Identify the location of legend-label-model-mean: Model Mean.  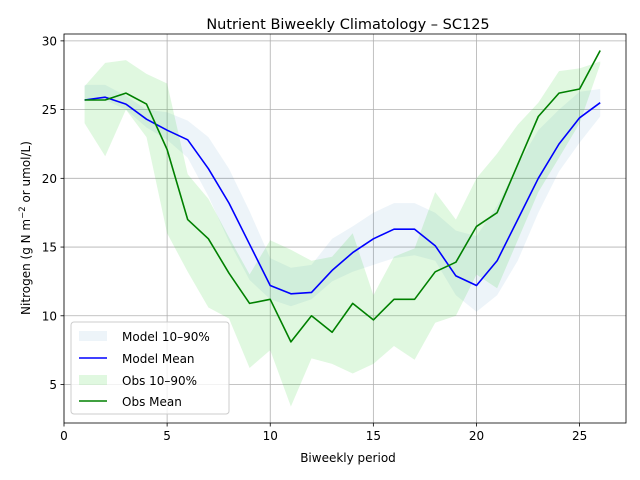
(158, 359).